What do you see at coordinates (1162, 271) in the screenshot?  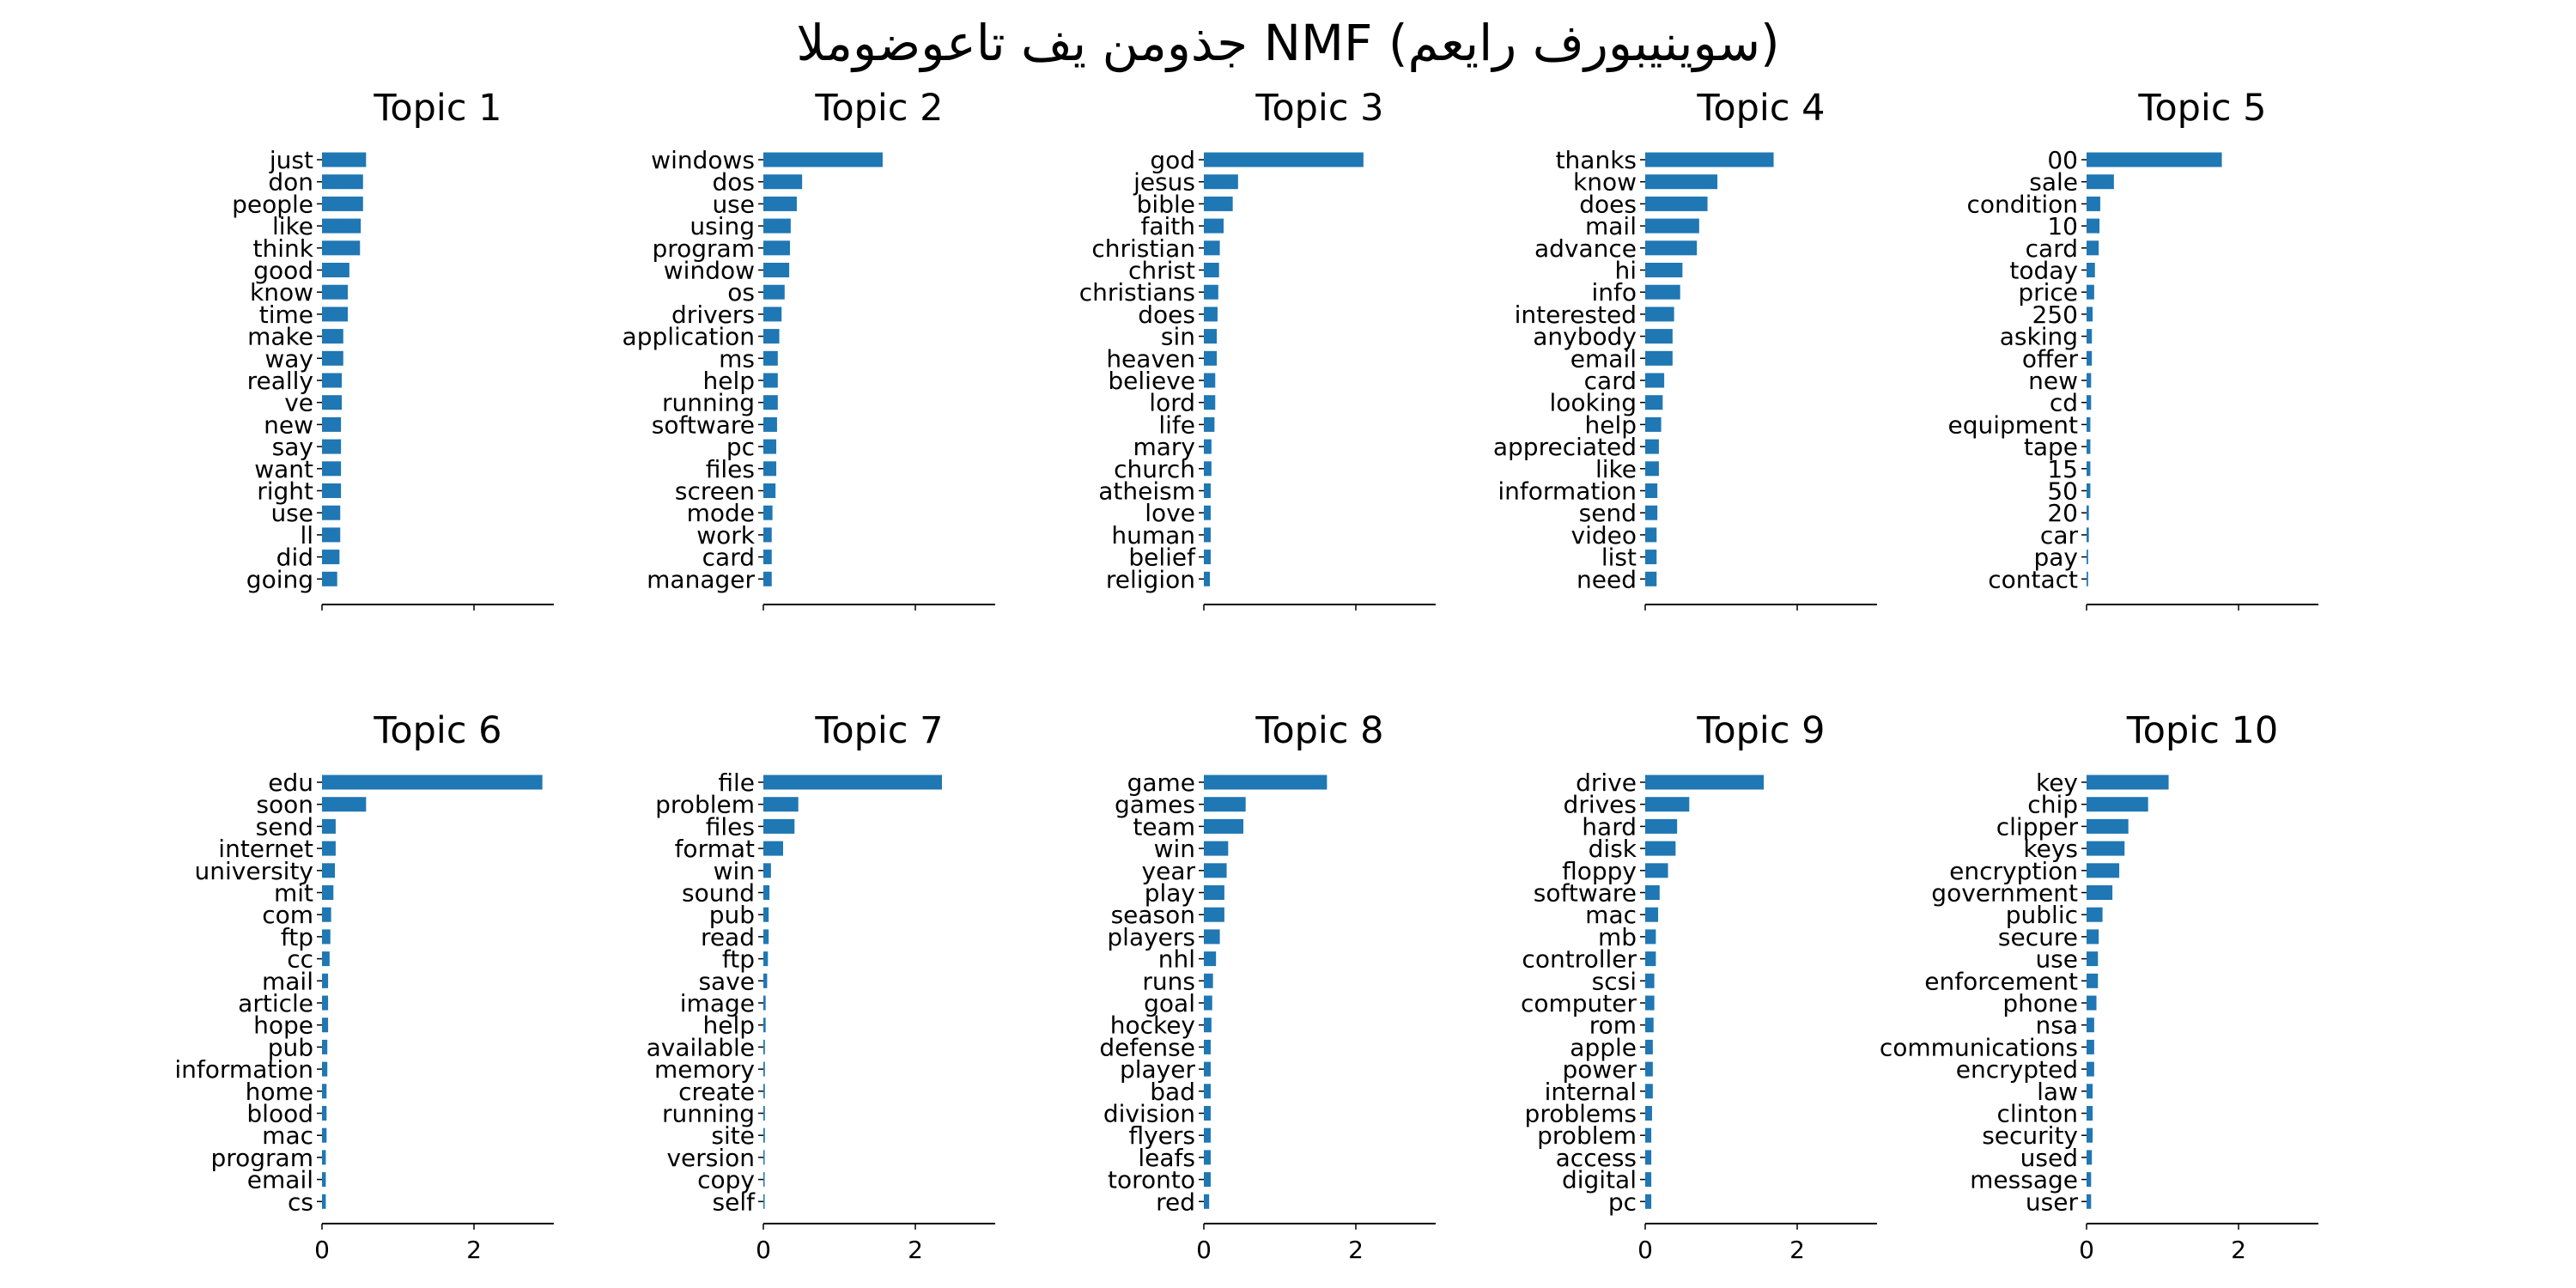 I see `ytick-label: christ` at bounding box center [1162, 271].